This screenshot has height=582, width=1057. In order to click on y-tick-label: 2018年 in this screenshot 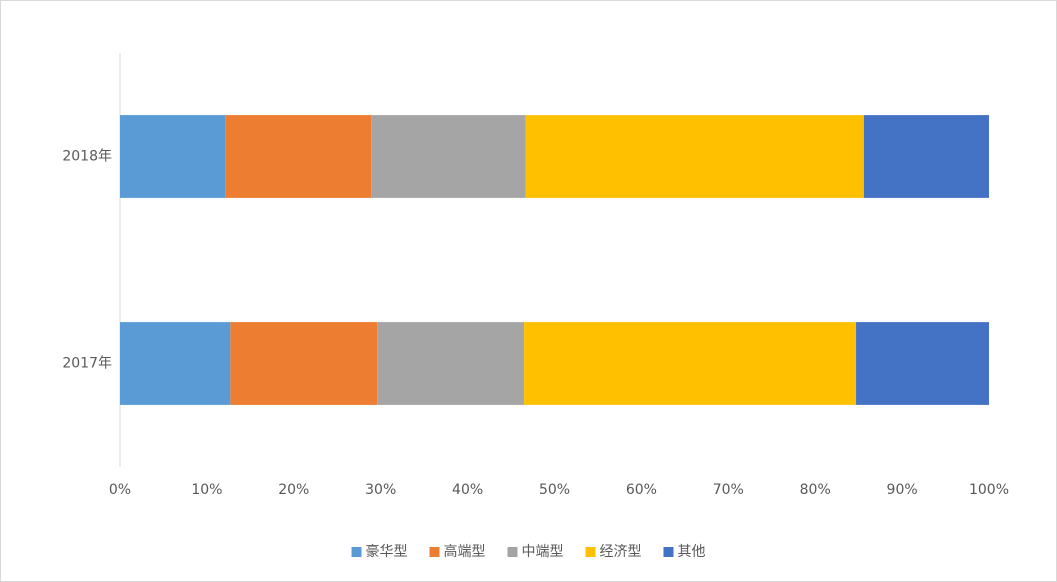, I will do `click(87, 157)`.